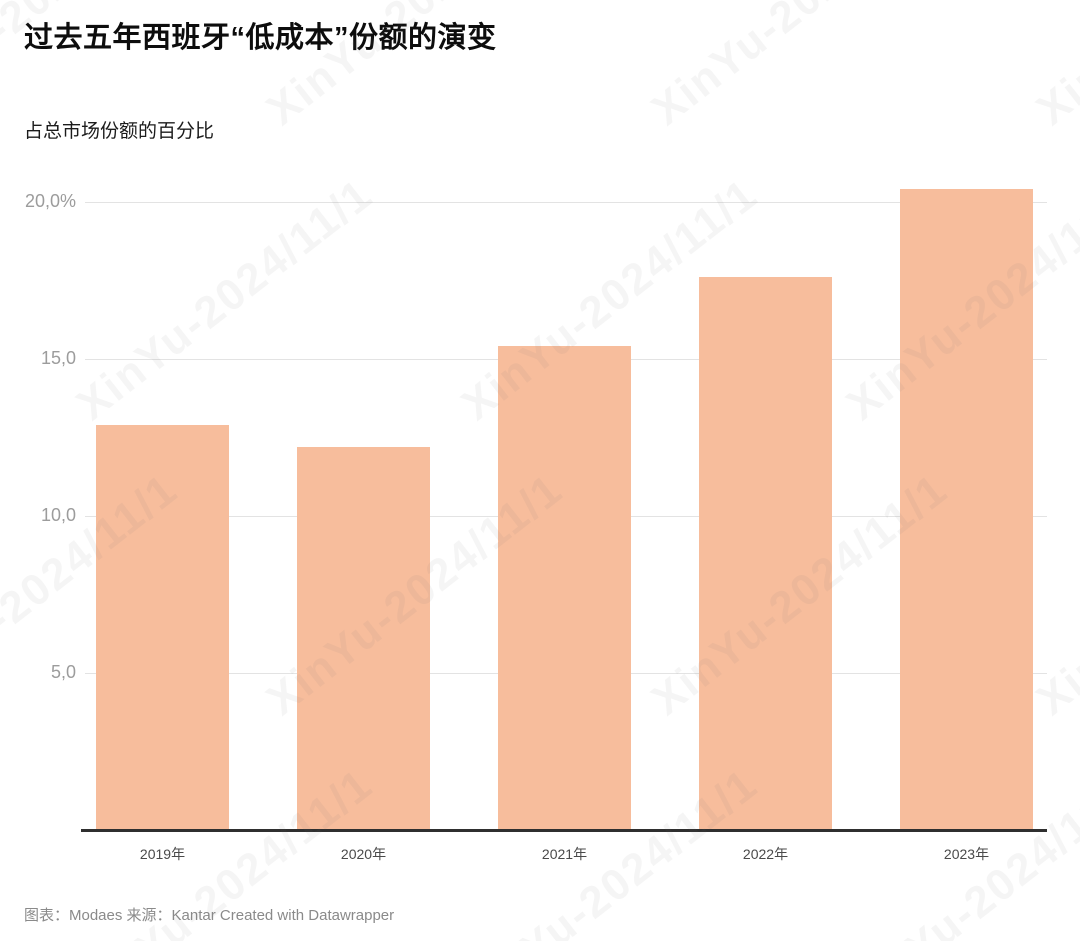 This screenshot has width=1080, height=941. Describe the element at coordinates (765, 854) in the screenshot. I see `x-tick-label: 2022年` at that location.